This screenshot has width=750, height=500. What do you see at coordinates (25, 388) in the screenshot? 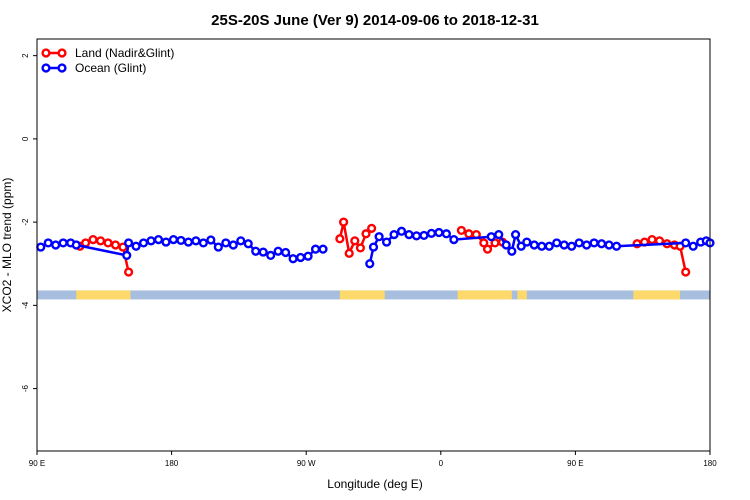
I see `y-tick-label: -6` at bounding box center [25, 388].